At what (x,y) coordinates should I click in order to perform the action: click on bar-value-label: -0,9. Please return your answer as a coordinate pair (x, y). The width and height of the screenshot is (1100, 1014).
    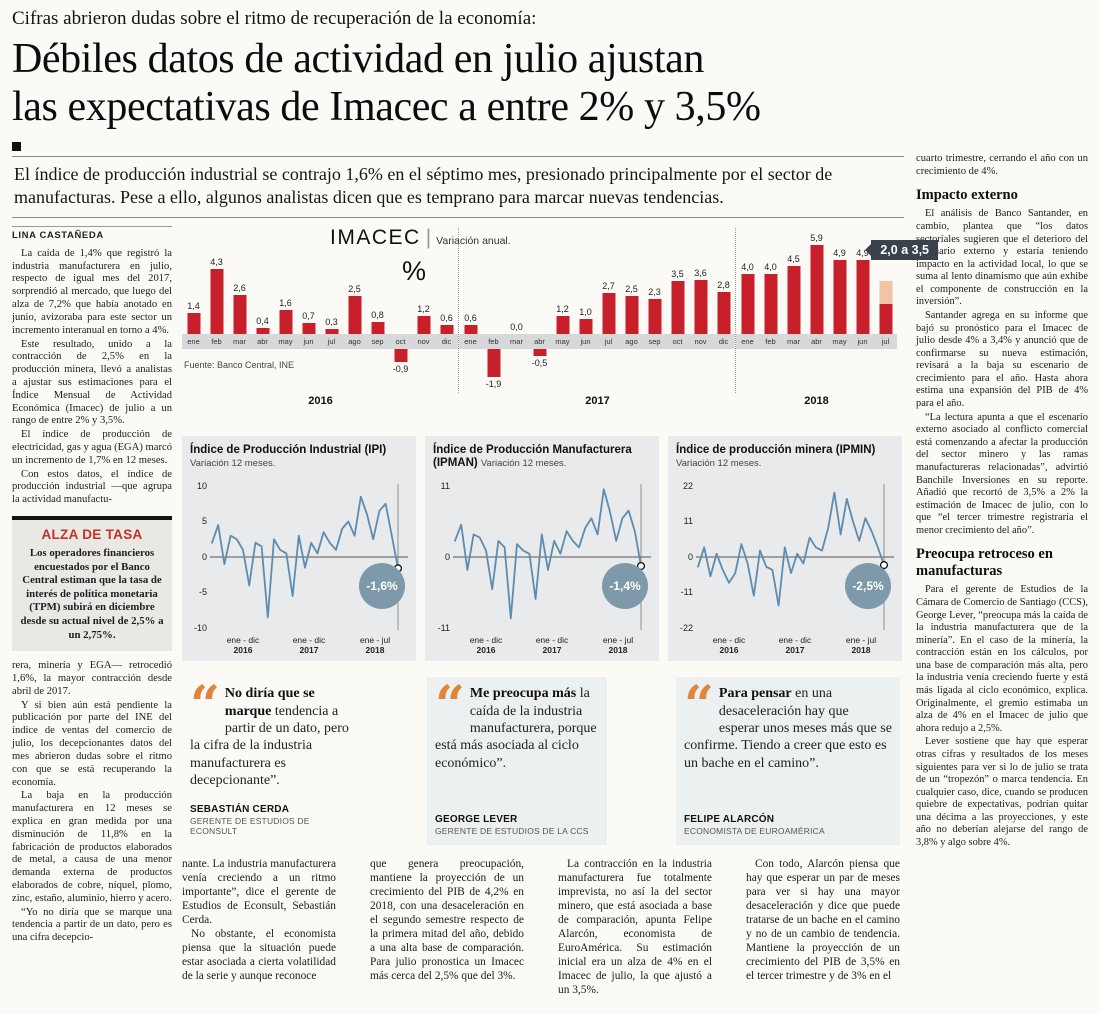
    Looking at the image, I should click on (400, 369).